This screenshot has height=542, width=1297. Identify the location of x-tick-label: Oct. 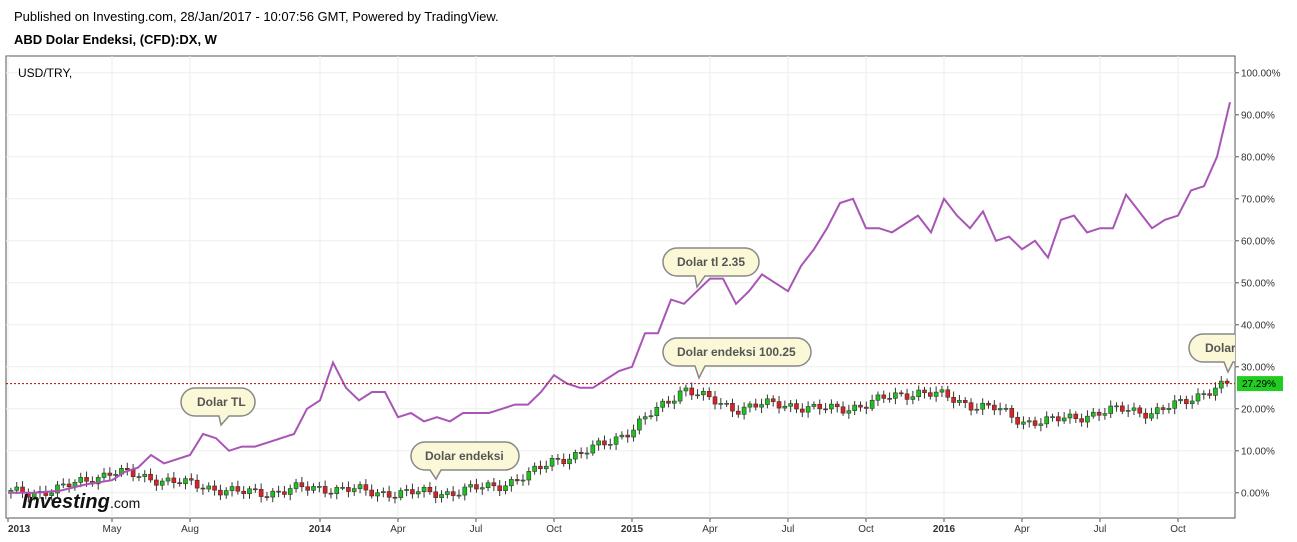
(1178, 529).